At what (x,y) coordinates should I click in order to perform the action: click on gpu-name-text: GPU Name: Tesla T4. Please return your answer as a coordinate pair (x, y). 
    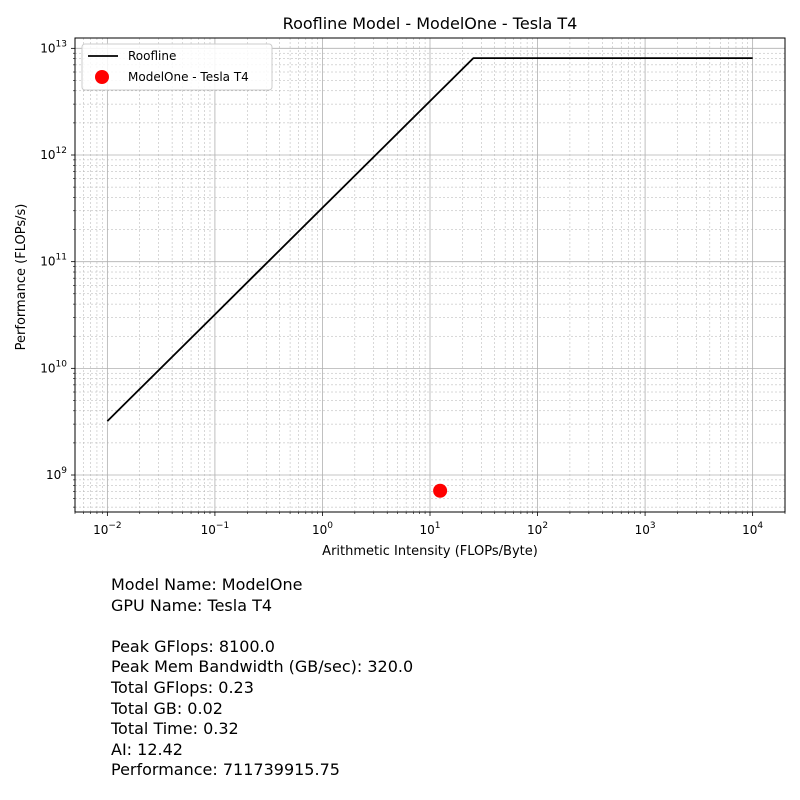
    Looking at the image, I should click on (192, 605).